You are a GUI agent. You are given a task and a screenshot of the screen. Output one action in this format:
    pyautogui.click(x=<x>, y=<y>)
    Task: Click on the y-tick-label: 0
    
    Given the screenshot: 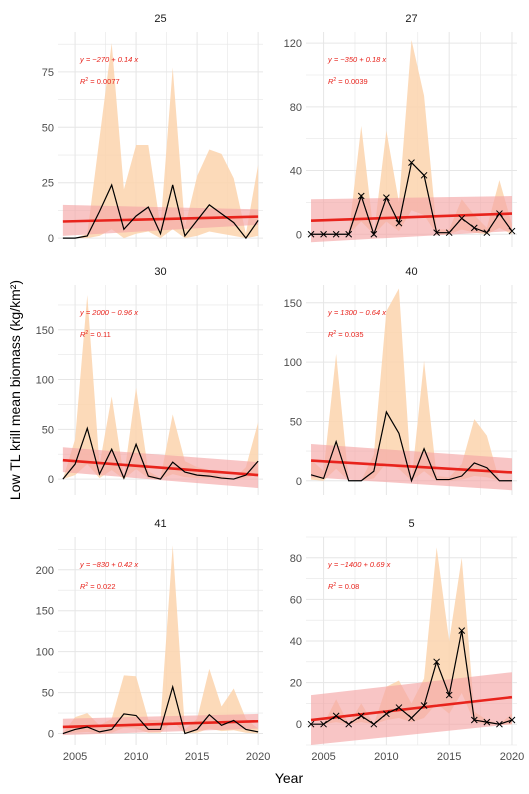 What is the action you would take?
    pyautogui.click(x=299, y=235)
    